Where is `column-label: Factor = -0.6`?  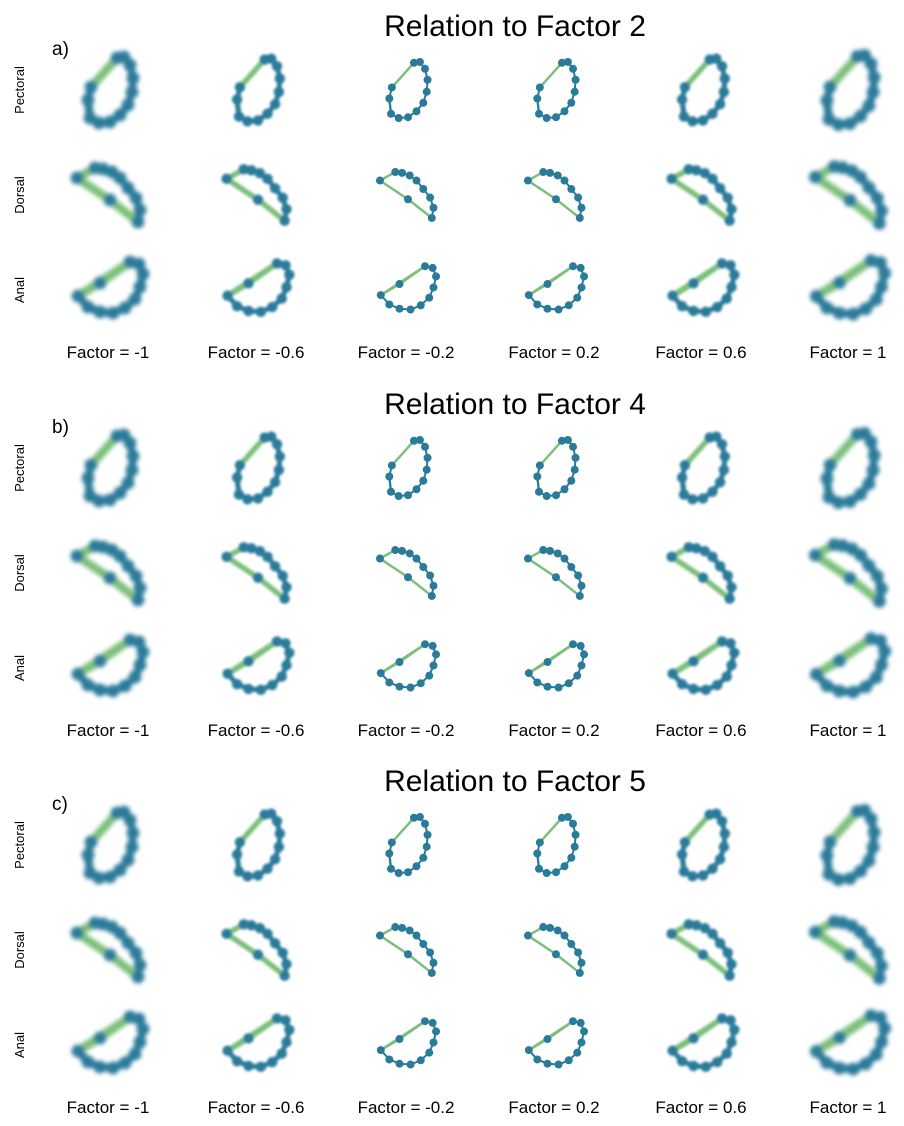
column-label: Factor = -0.6 is located at coordinates (256, 1107).